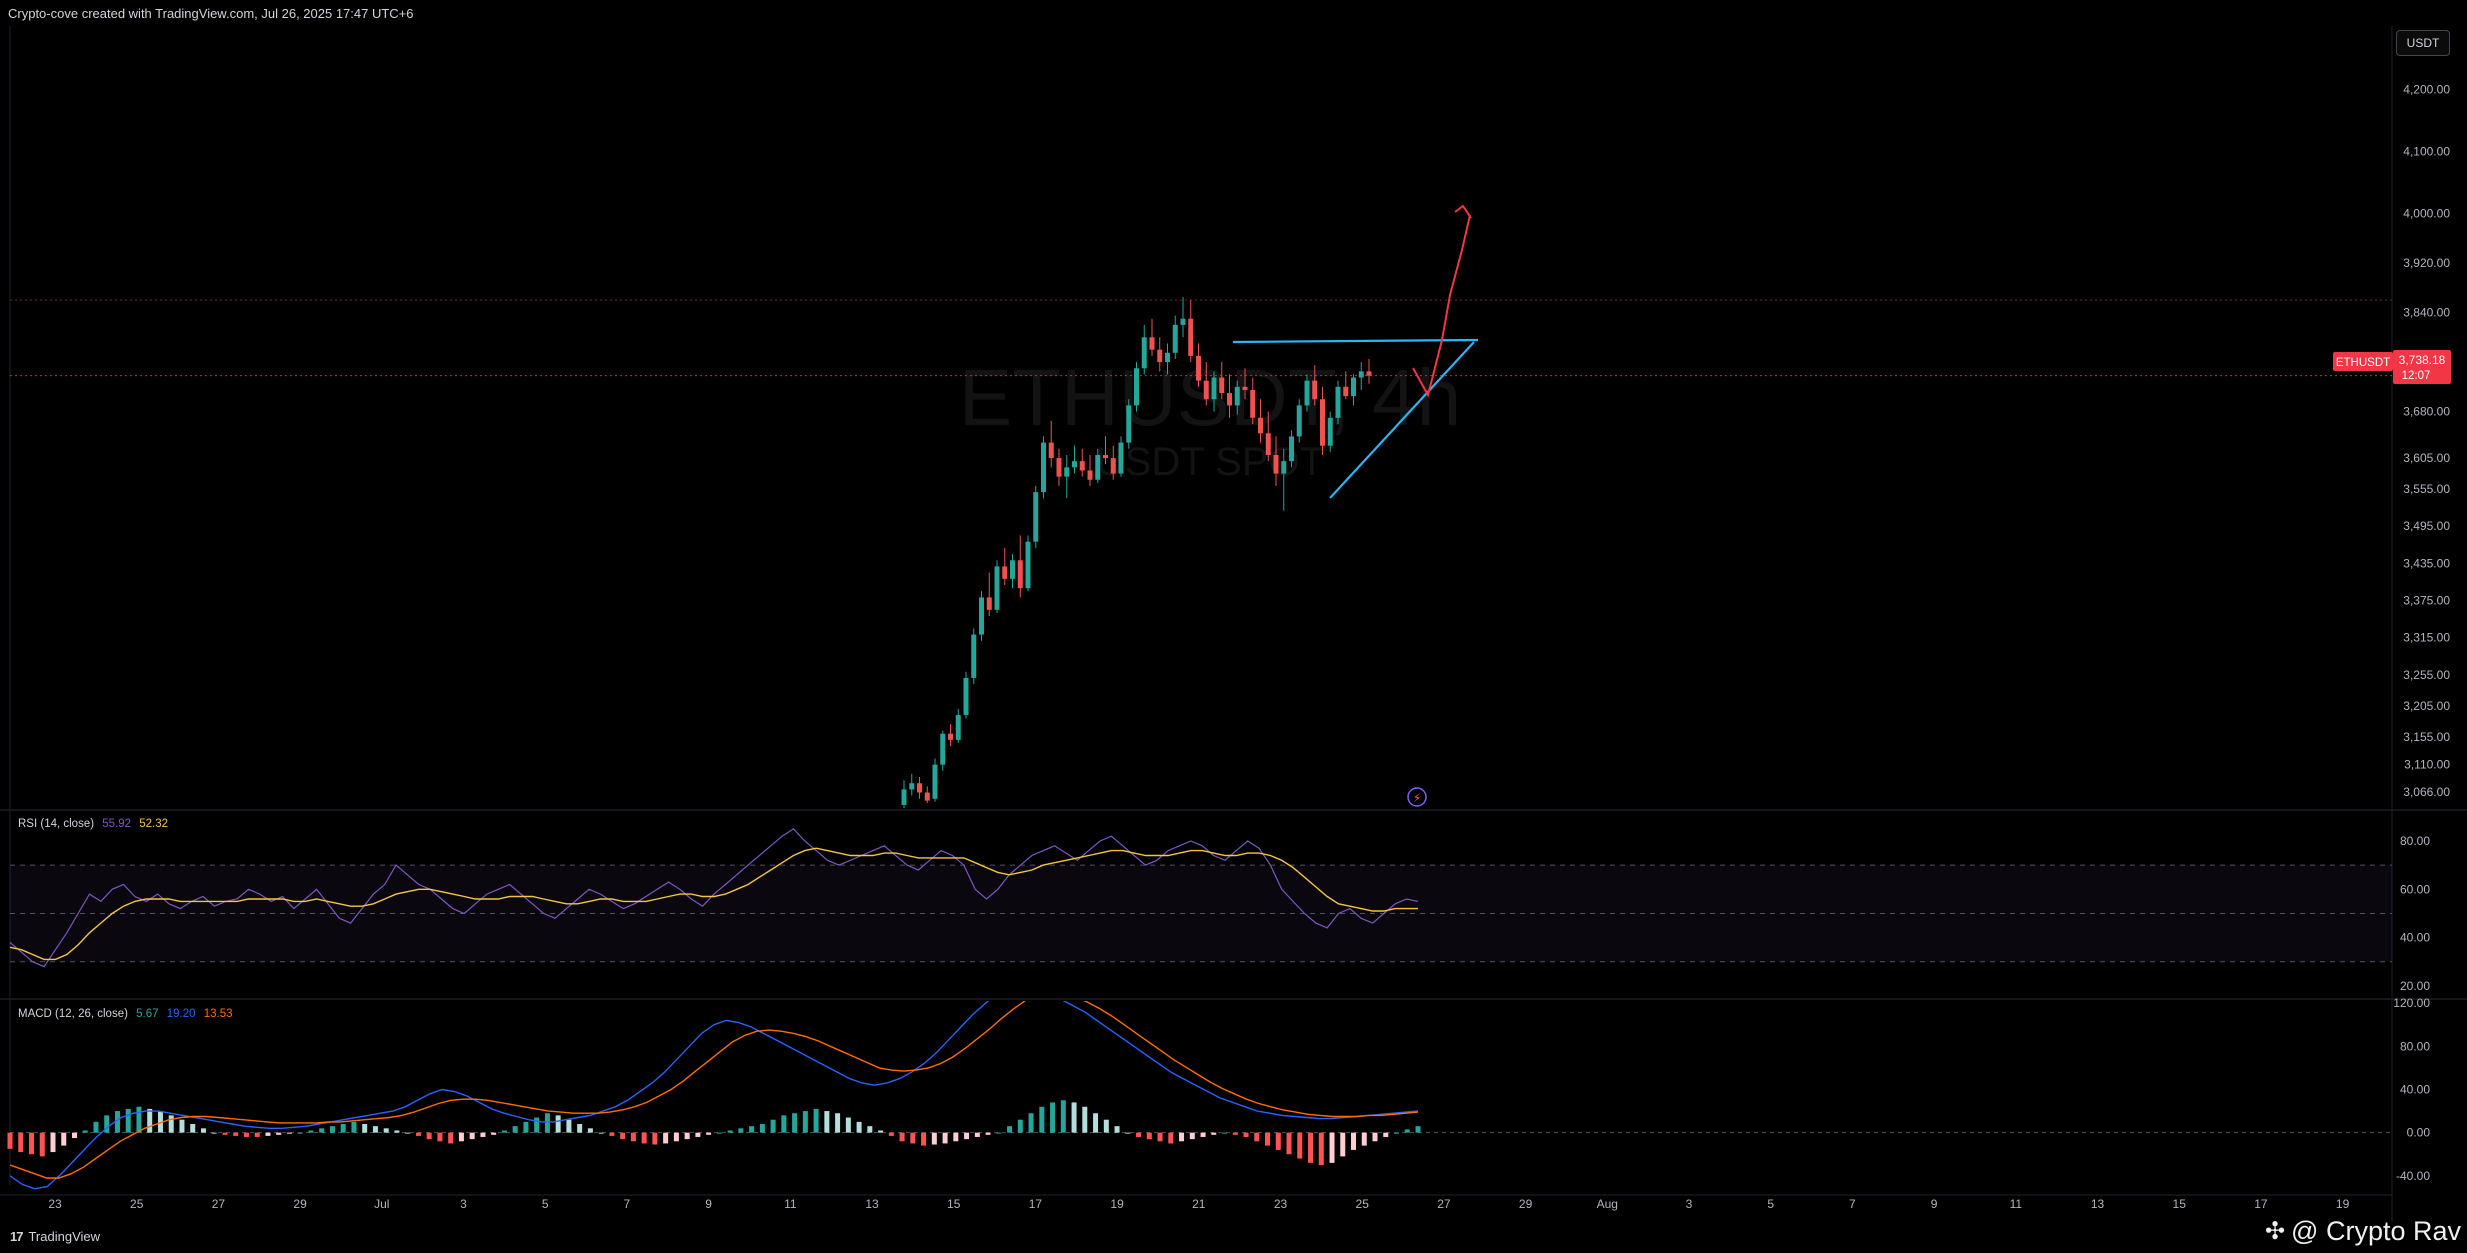 Image resolution: width=2467 pixels, height=1253 pixels. I want to click on time-tick-label: 11, so click(790, 1204).